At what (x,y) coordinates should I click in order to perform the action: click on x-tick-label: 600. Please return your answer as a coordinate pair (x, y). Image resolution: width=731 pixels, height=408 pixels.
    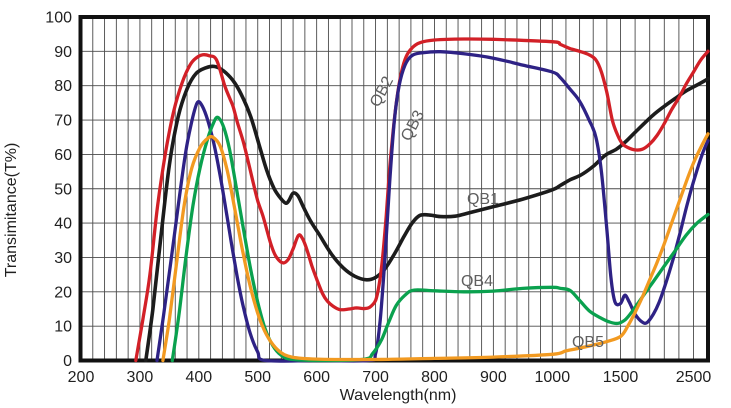
    Looking at the image, I should click on (316, 377).